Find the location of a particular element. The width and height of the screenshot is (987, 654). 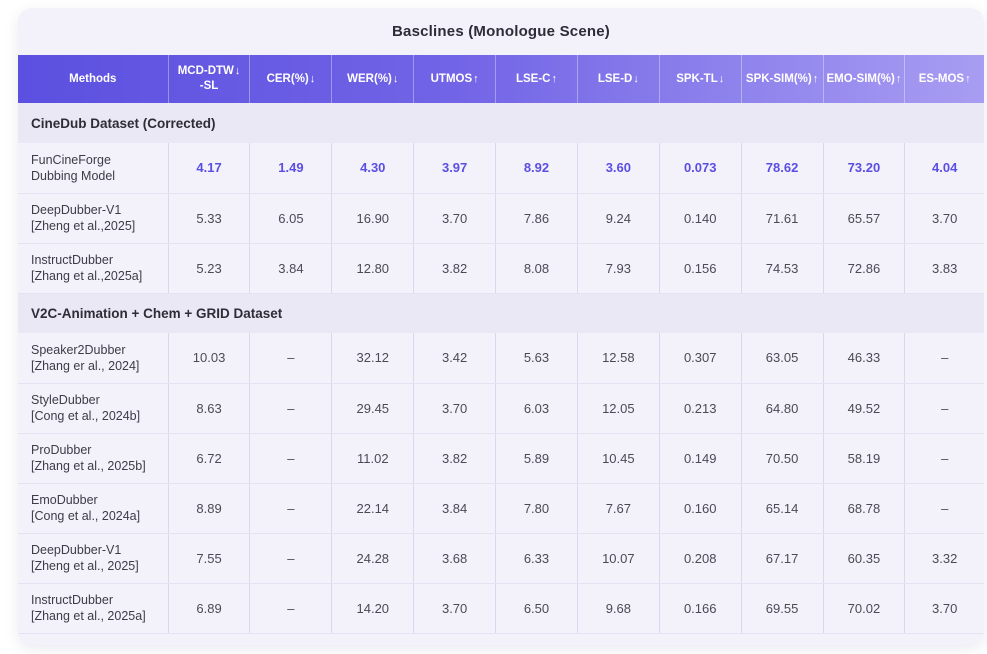

column-header-spk-sim: SPK-SIM(%)↑ is located at coordinates (782, 79).